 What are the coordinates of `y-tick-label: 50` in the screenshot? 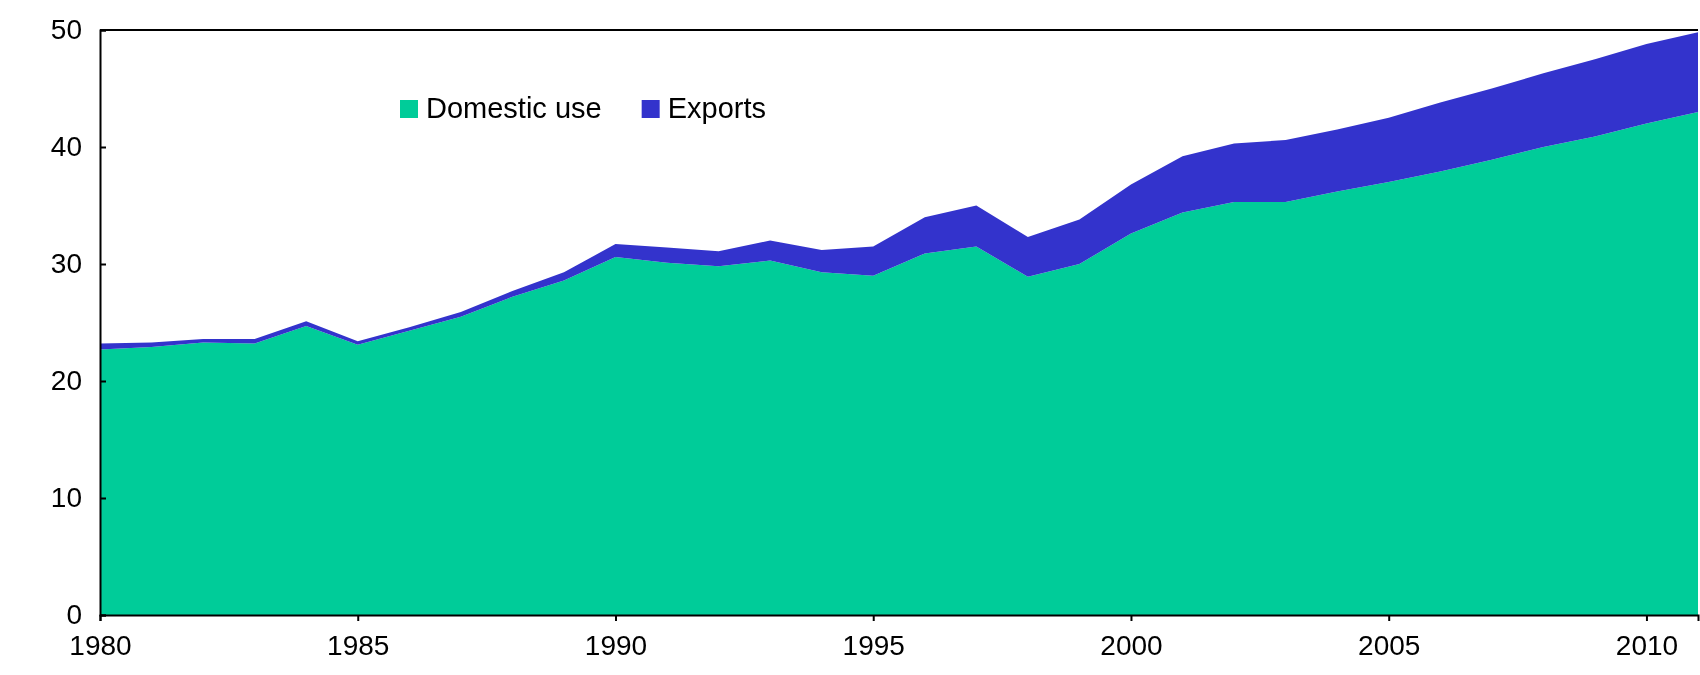 It's located at (66, 30).